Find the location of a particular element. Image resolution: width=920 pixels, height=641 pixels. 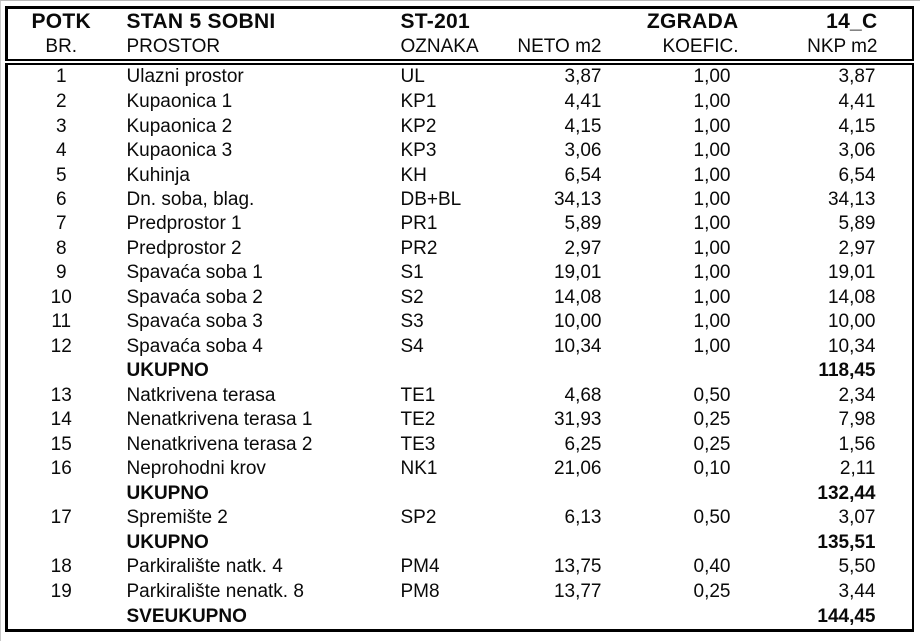

title-building-label: ZGRADA is located at coordinates (692, 21).